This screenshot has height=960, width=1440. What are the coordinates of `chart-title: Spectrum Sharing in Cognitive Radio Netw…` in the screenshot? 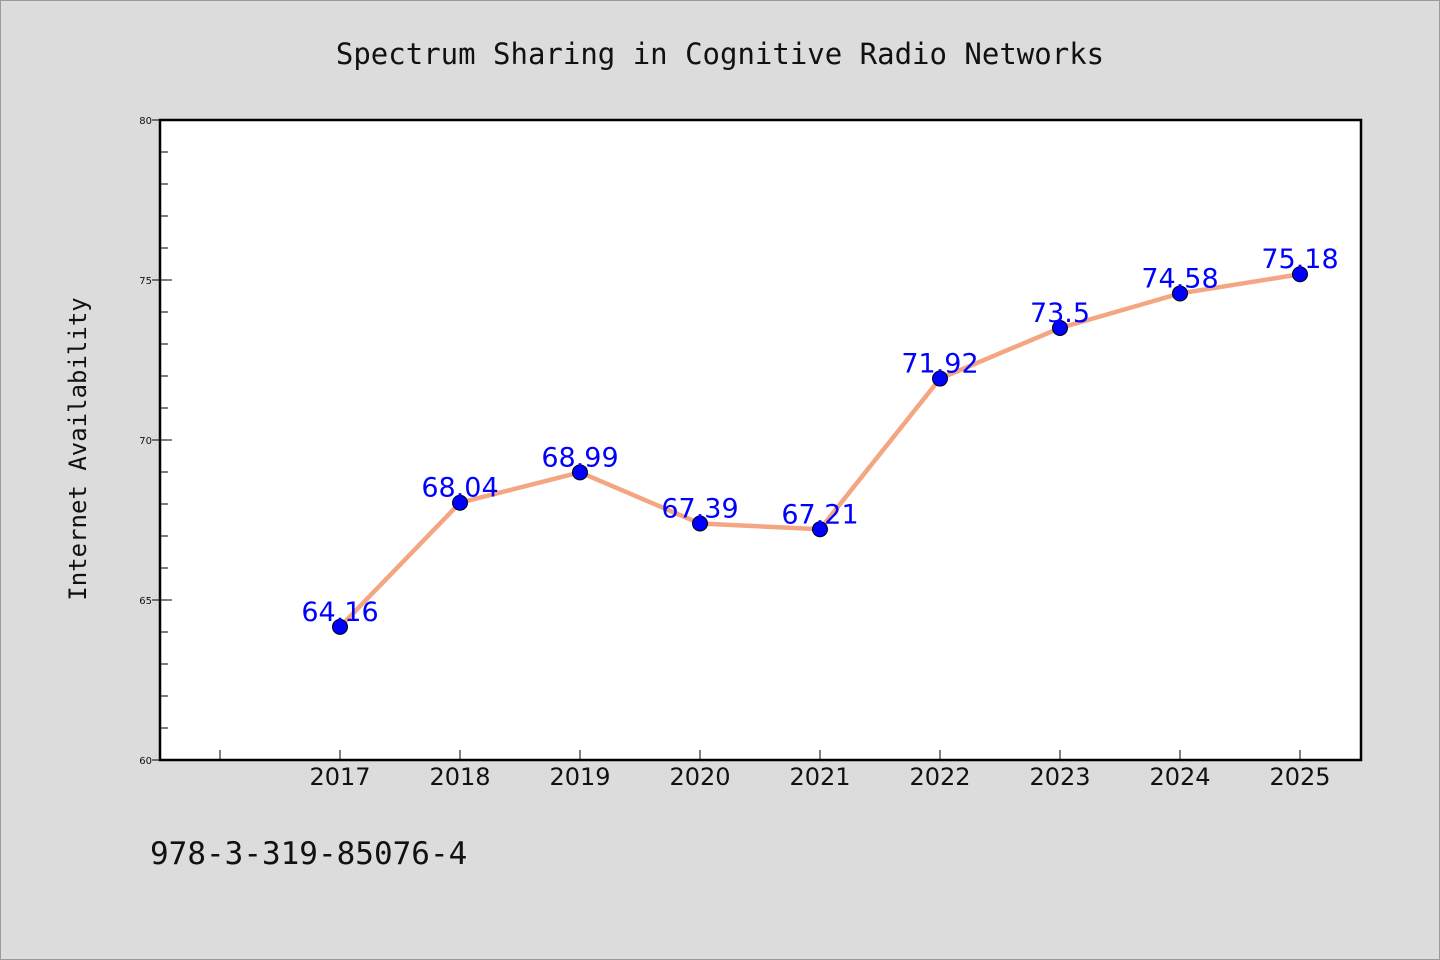 It's located at (720, 54).